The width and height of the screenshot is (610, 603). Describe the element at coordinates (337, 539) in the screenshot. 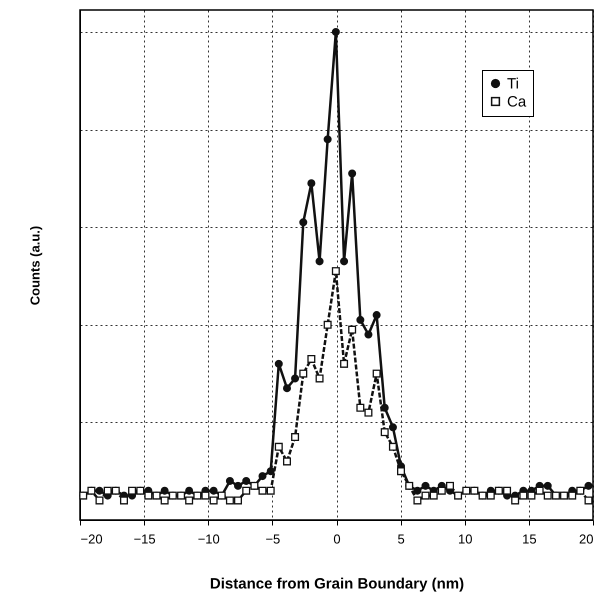

I see `x-tick-label: 0` at that location.